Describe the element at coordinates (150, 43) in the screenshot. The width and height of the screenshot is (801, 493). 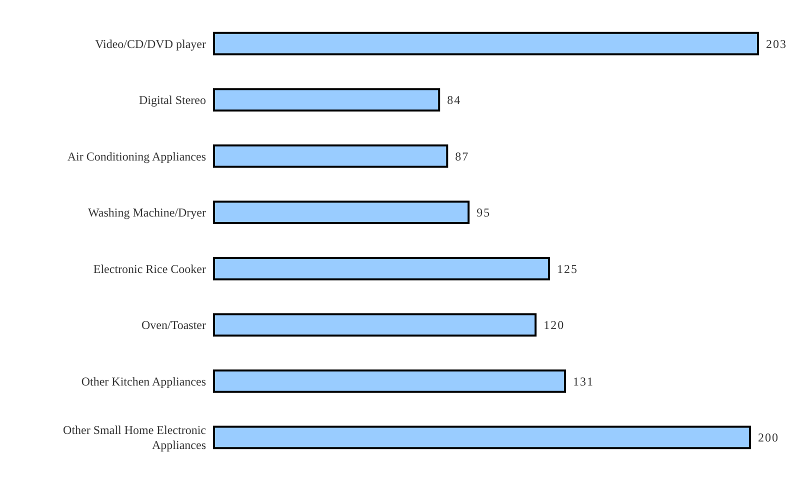
I see `y-tick-label: Video/CD/DVD player` at that location.